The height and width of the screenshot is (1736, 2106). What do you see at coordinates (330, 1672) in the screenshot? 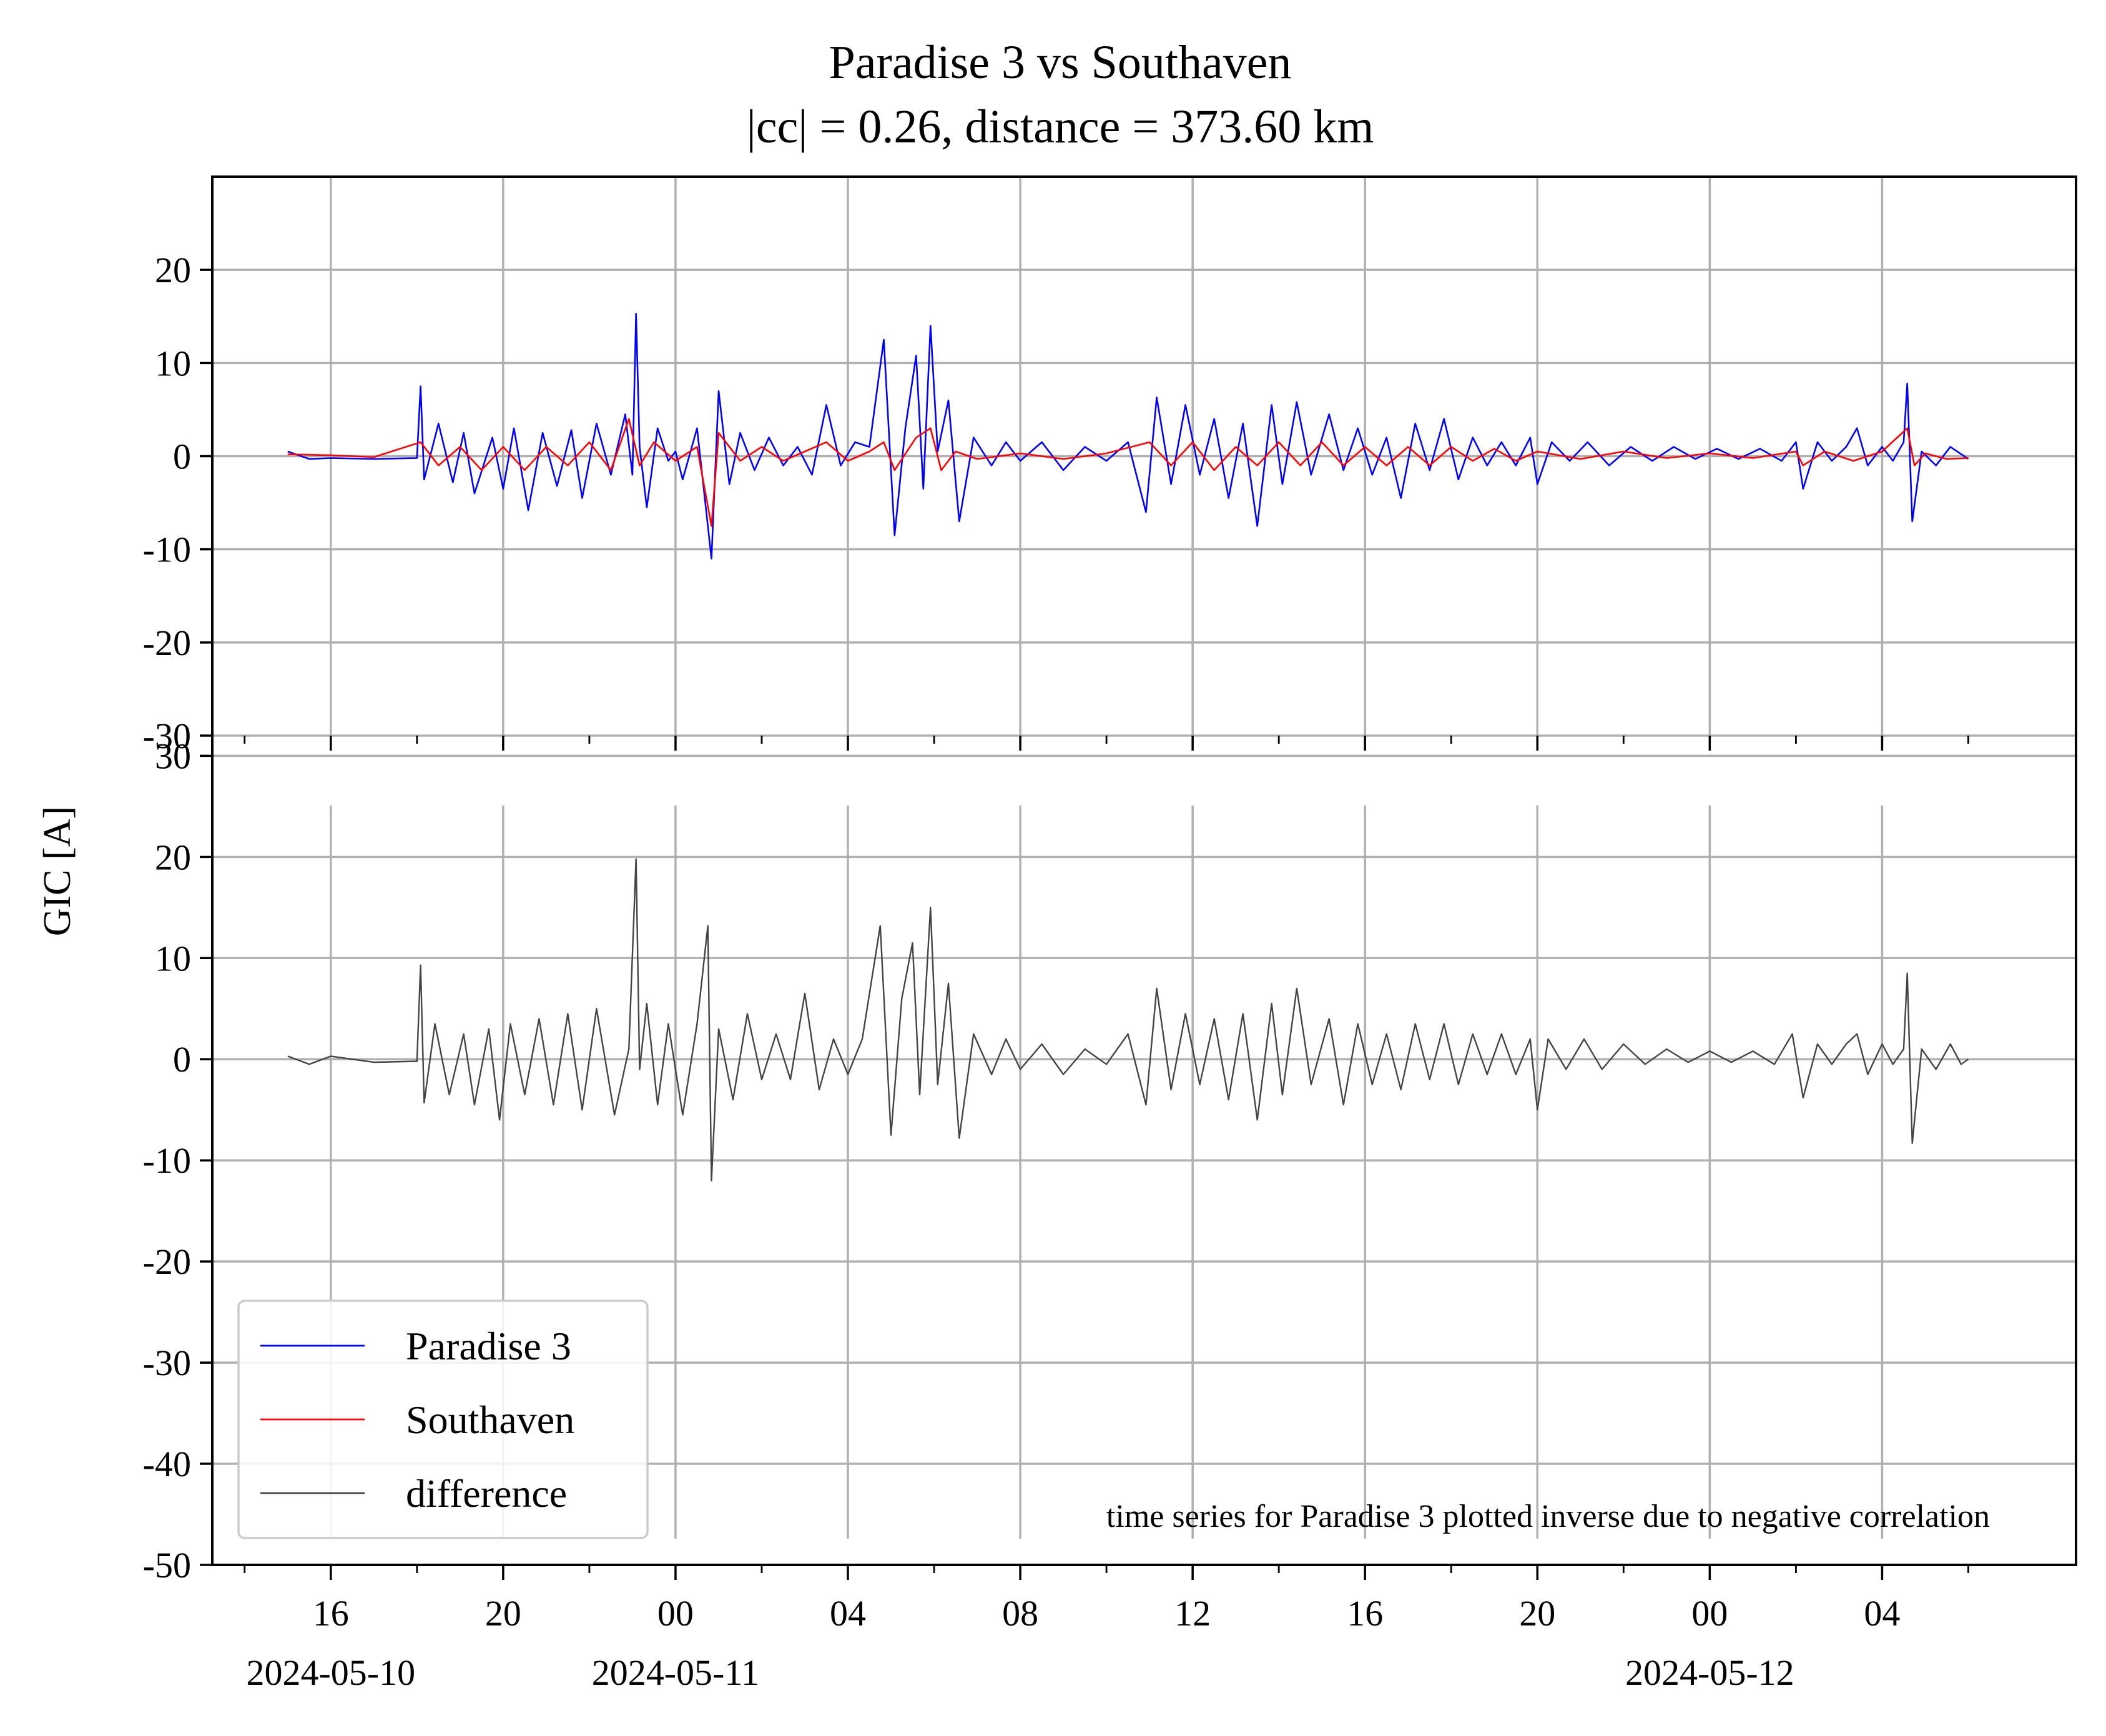
I see `x-date-label: 2024-05-10` at bounding box center [330, 1672].